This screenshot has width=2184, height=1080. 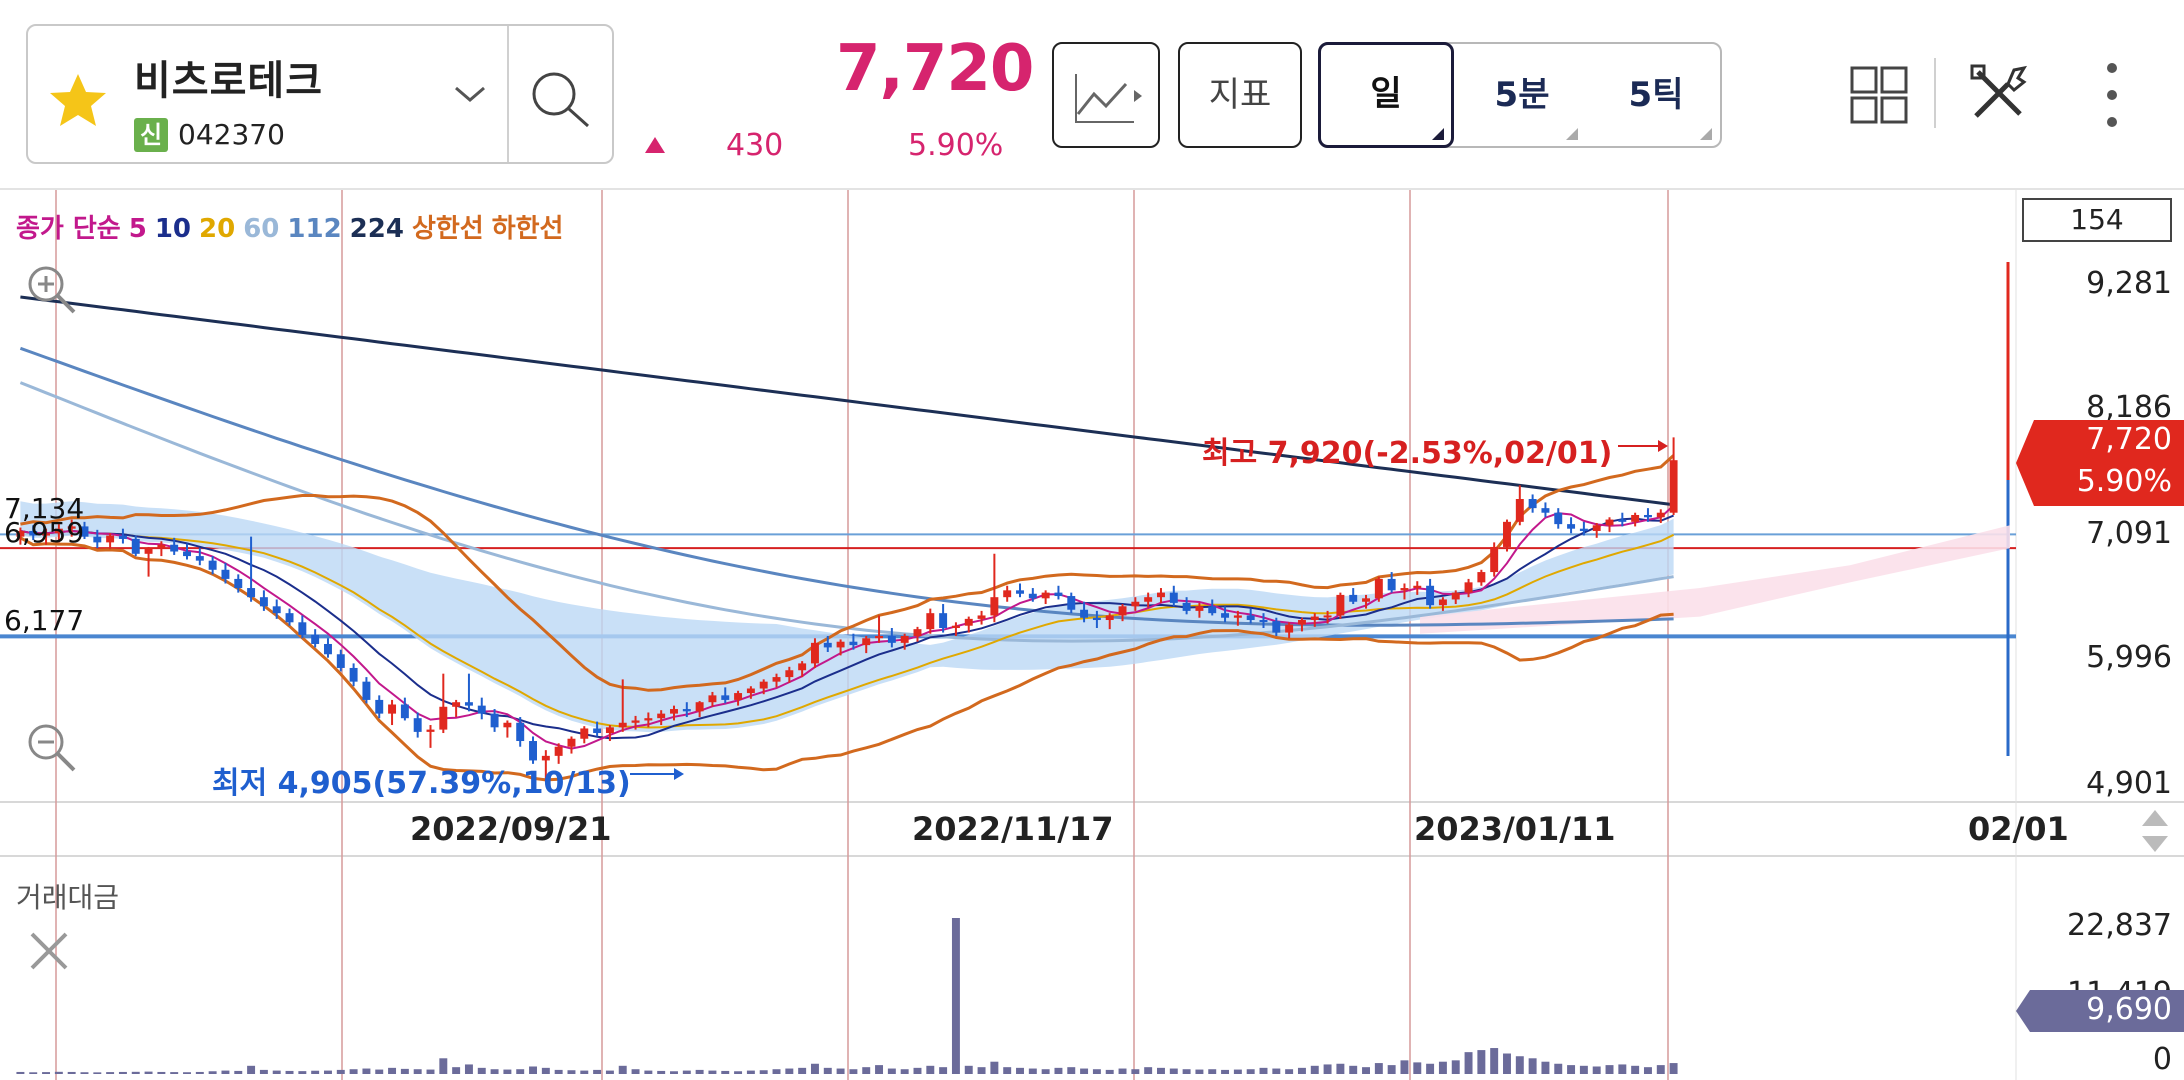 I want to click on chart-type-button, so click(x=1106, y=95).